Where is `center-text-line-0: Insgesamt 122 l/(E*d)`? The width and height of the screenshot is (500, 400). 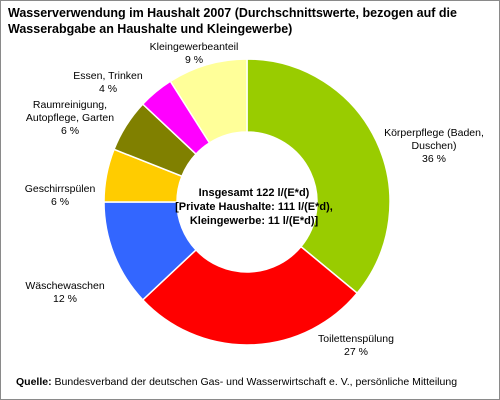
center-text-line-0: Insgesamt 122 l/(E*d) is located at coordinates (254, 193).